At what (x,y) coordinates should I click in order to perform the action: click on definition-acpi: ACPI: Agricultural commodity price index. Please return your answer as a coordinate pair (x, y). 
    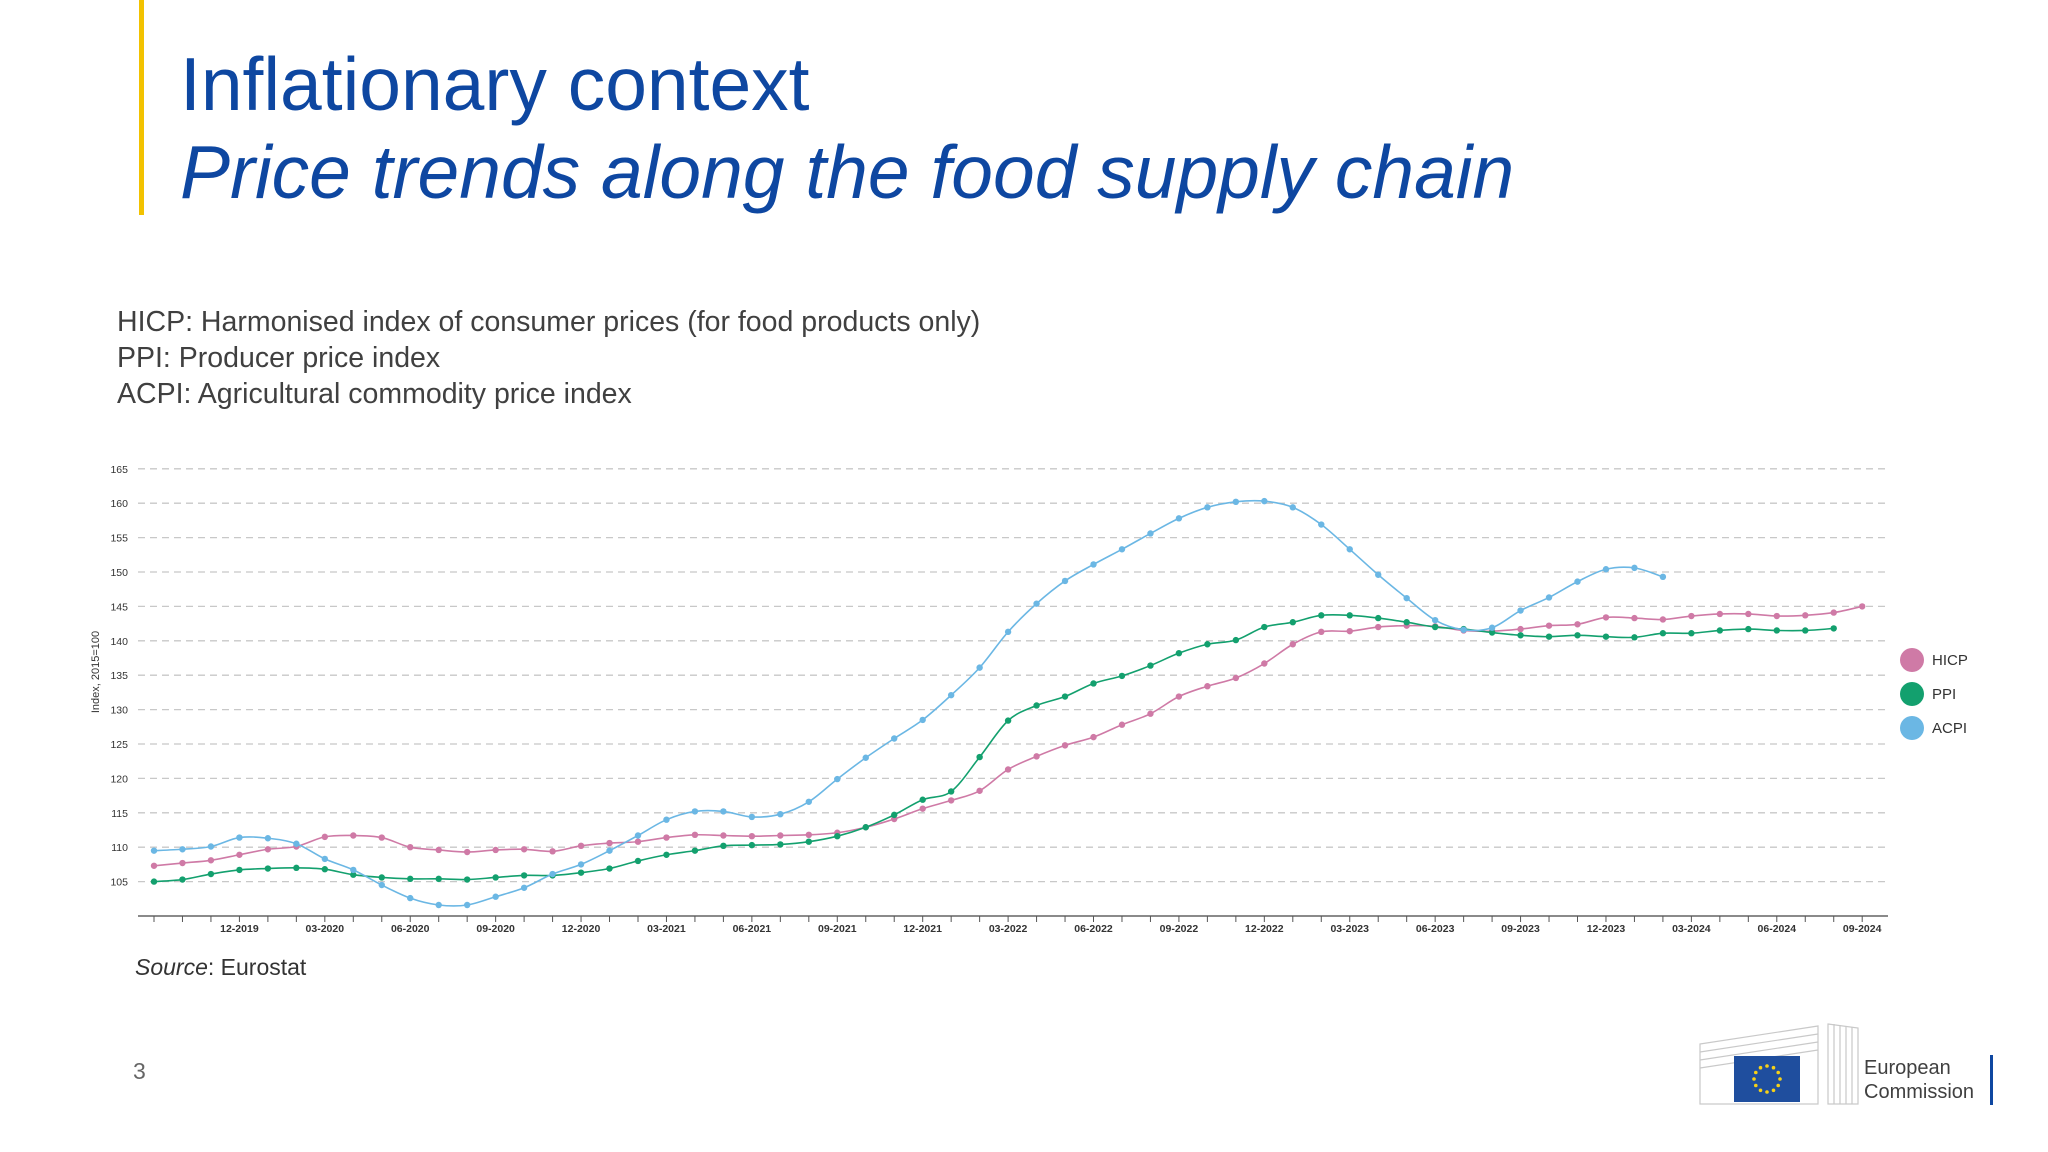
    Looking at the image, I should click on (374, 394).